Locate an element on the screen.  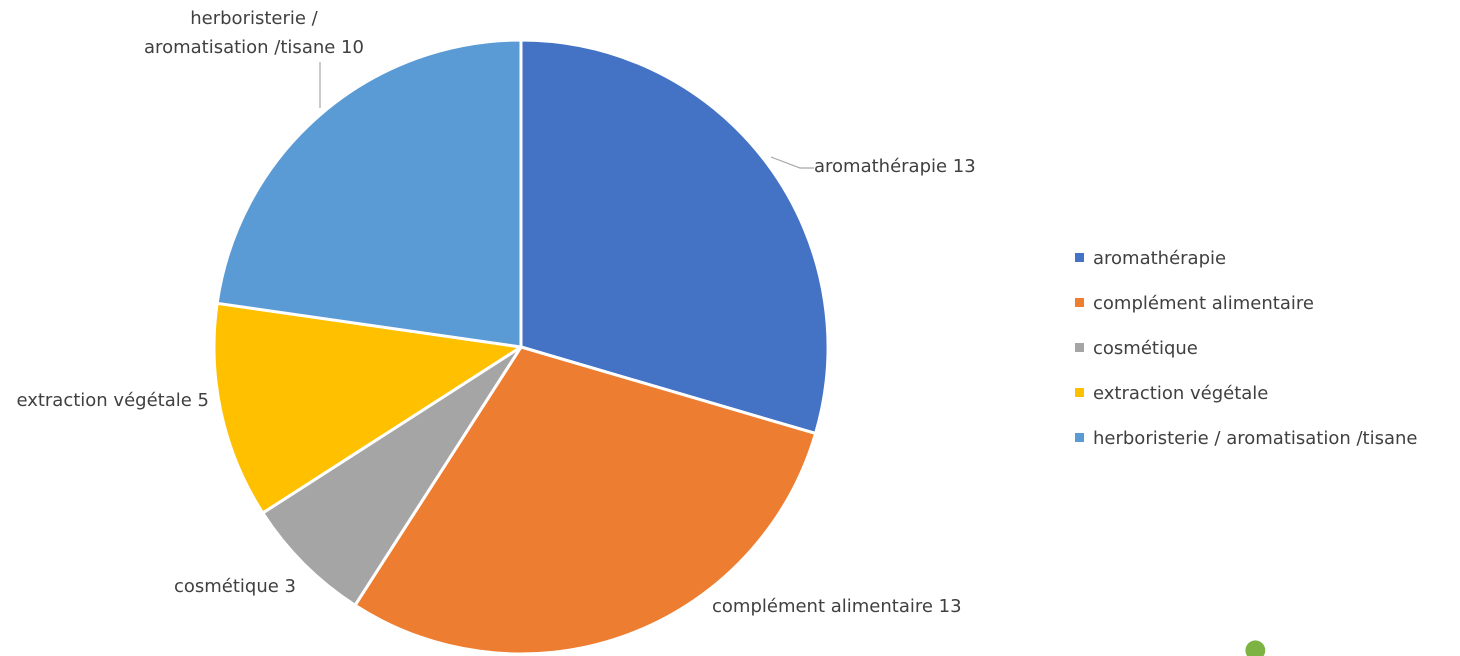
legend-label-1: complément alimentaire is located at coordinates (1203, 303).